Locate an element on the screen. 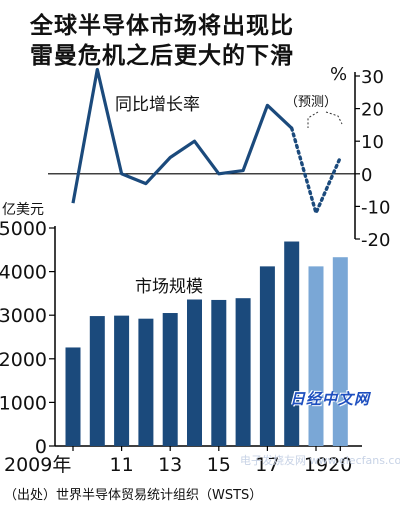  bar-x-tick-label-5: 19 is located at coordinates (316, 465).